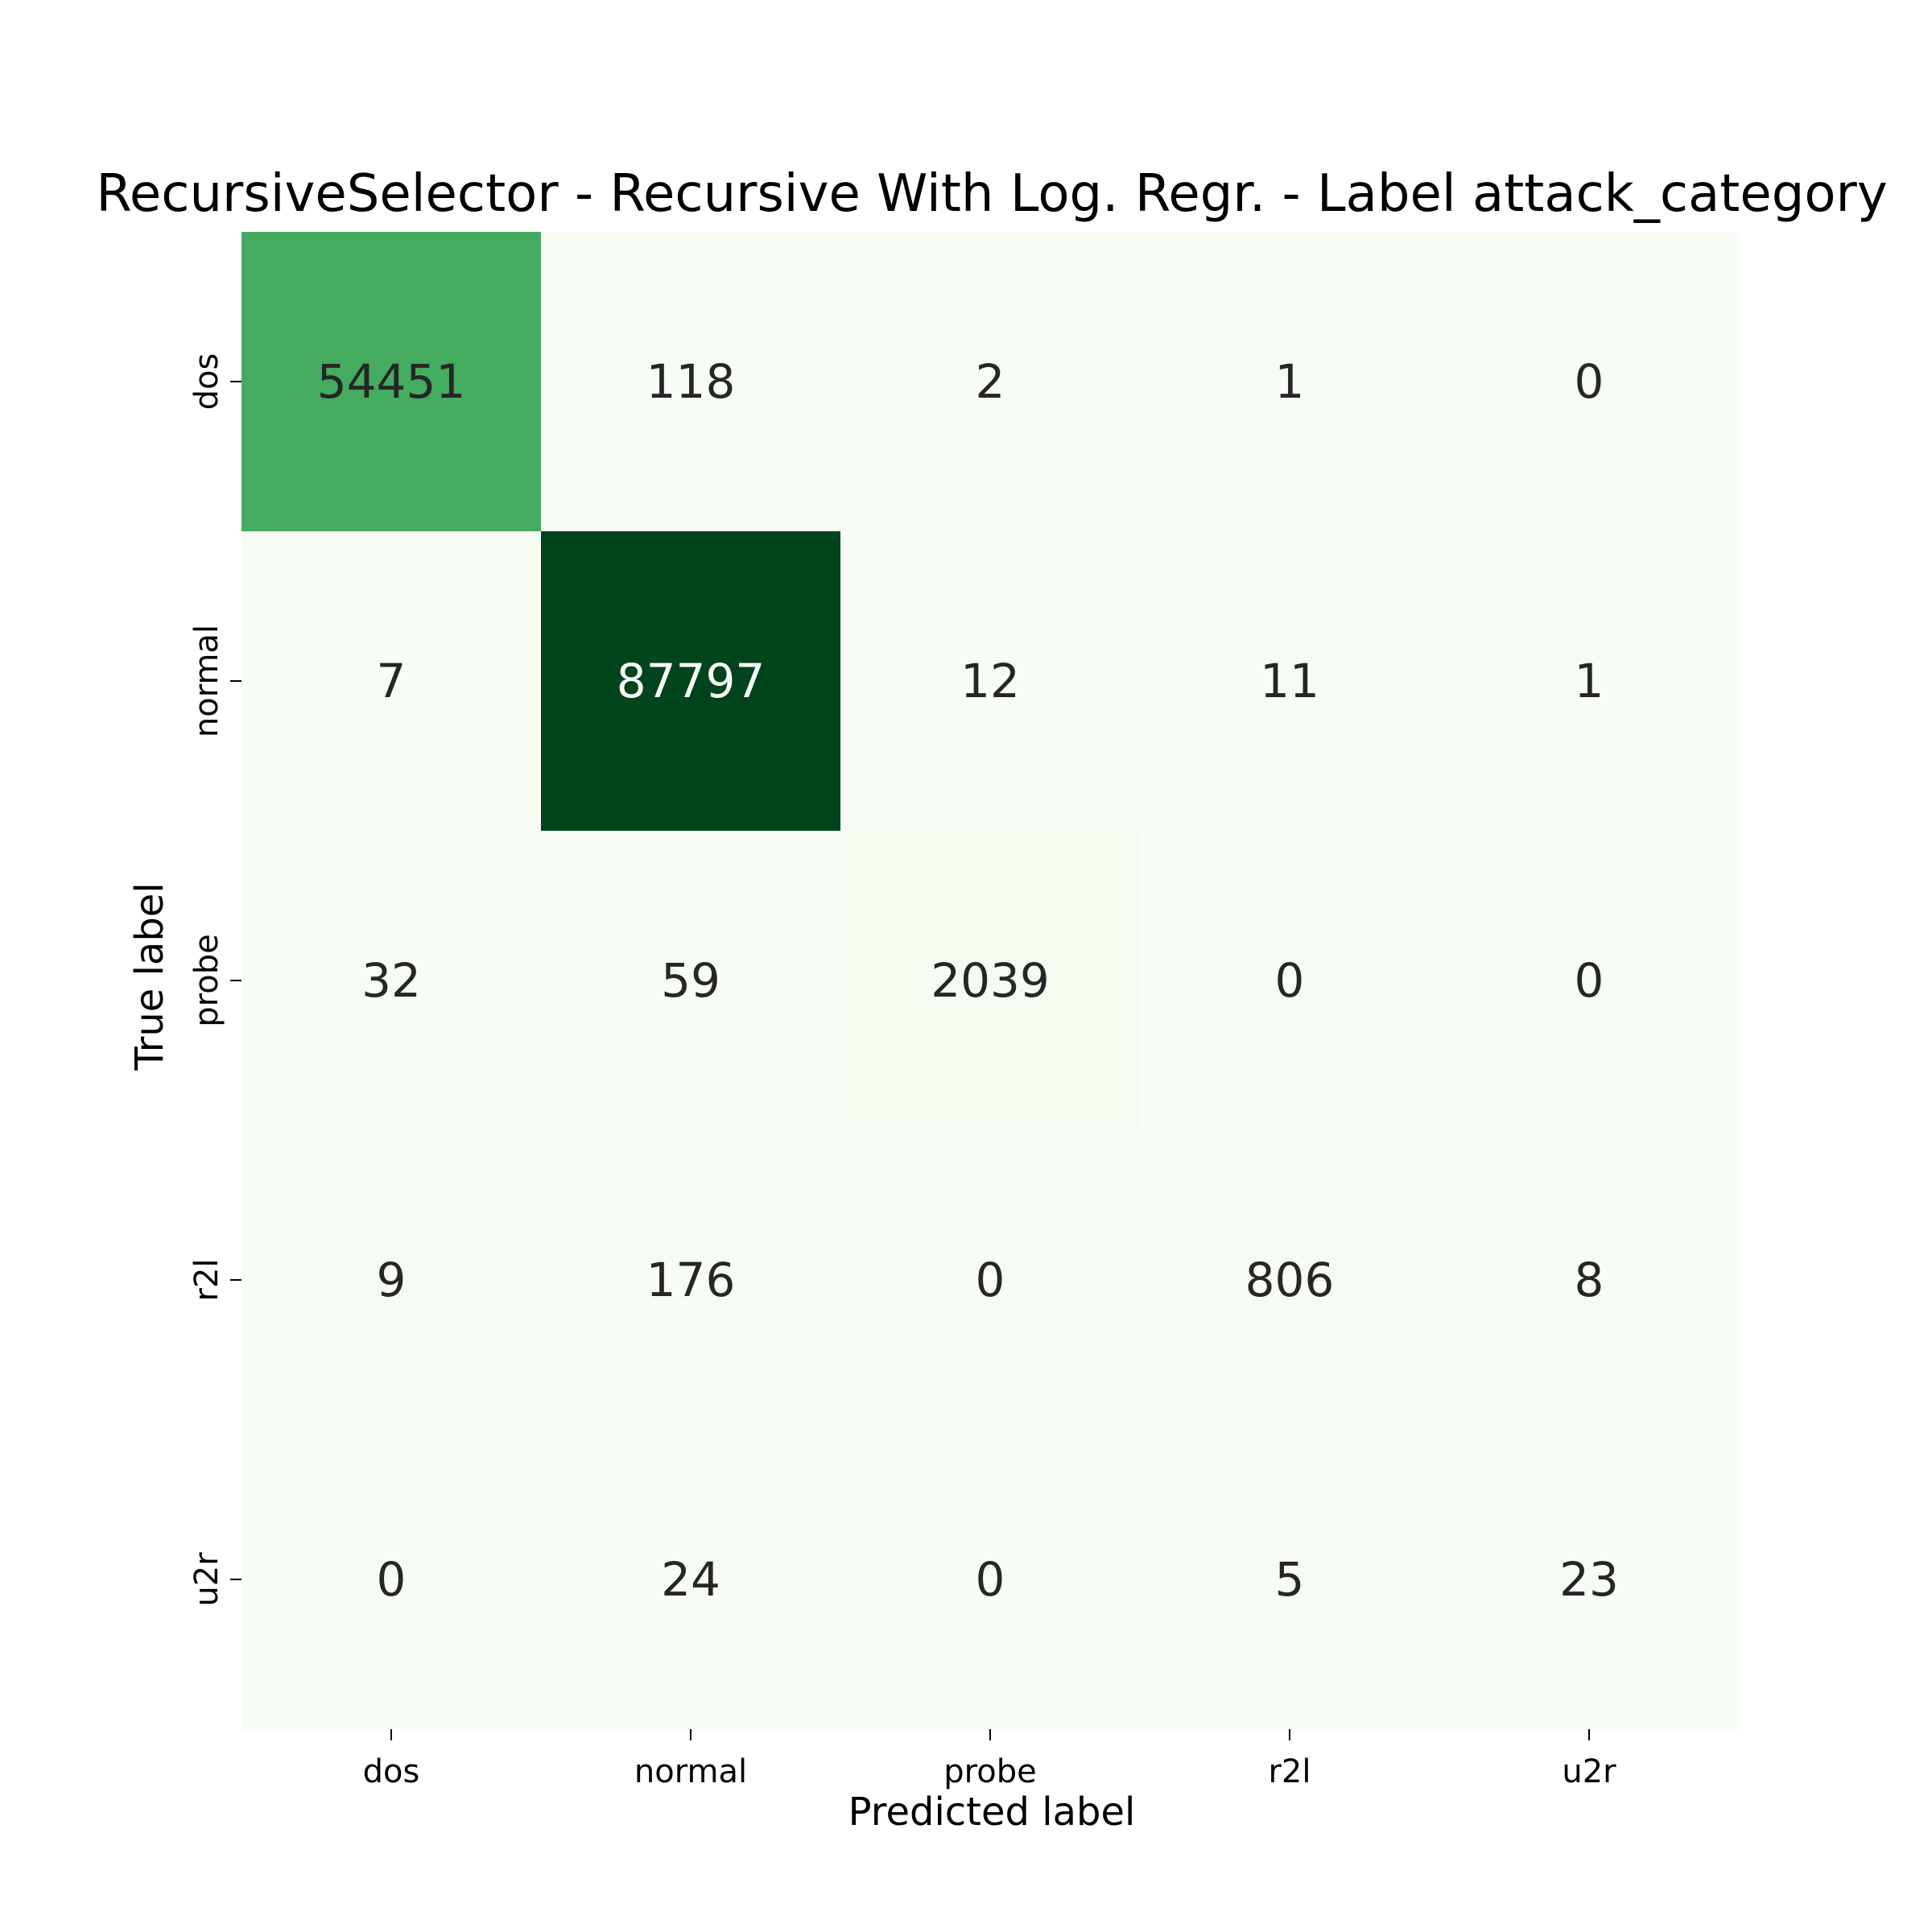 The height and width of the screenshot is (1932, 1932). I want to click on heatmap-cell-r2l-r2l, so click(1290, 1280).